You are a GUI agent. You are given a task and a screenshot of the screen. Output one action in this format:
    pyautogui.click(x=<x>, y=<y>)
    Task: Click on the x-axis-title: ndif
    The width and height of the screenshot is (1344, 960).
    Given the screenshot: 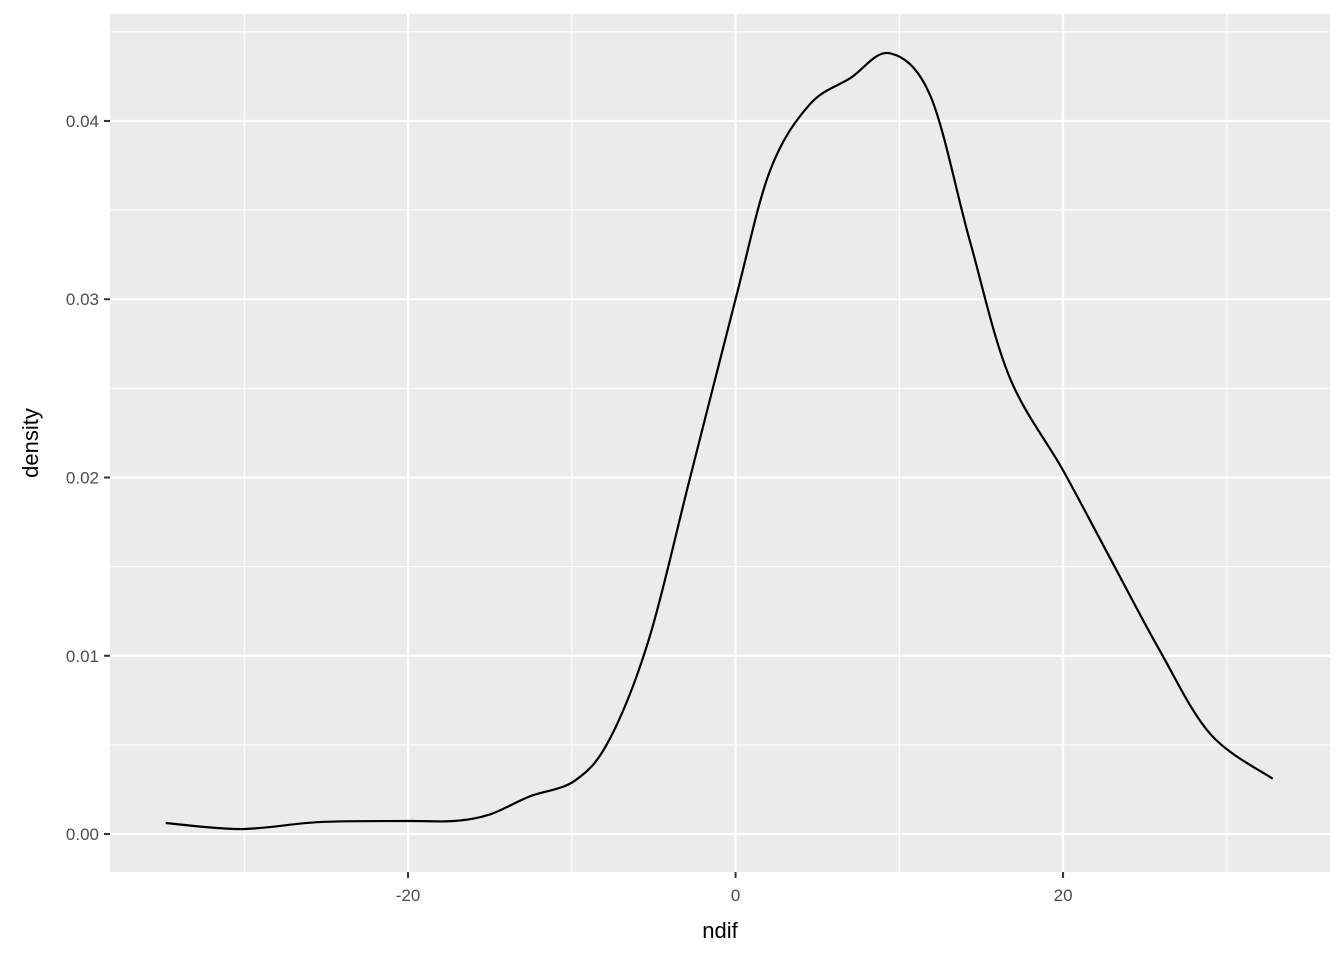 What is the action you would take?
    pyautogui.click(x=720, y=930)
    